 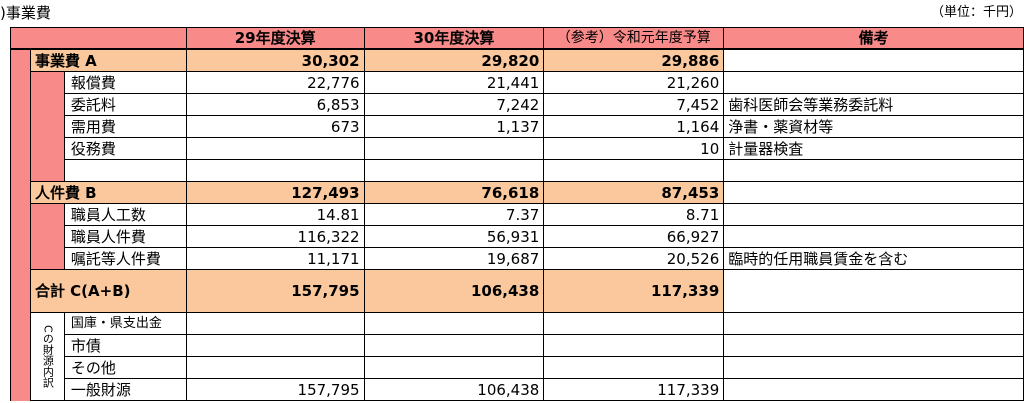 What do you see at coordinates (634, 104) in the screenshot?
I see `cell-v01: 7,452` at bounding box center [634, 104].